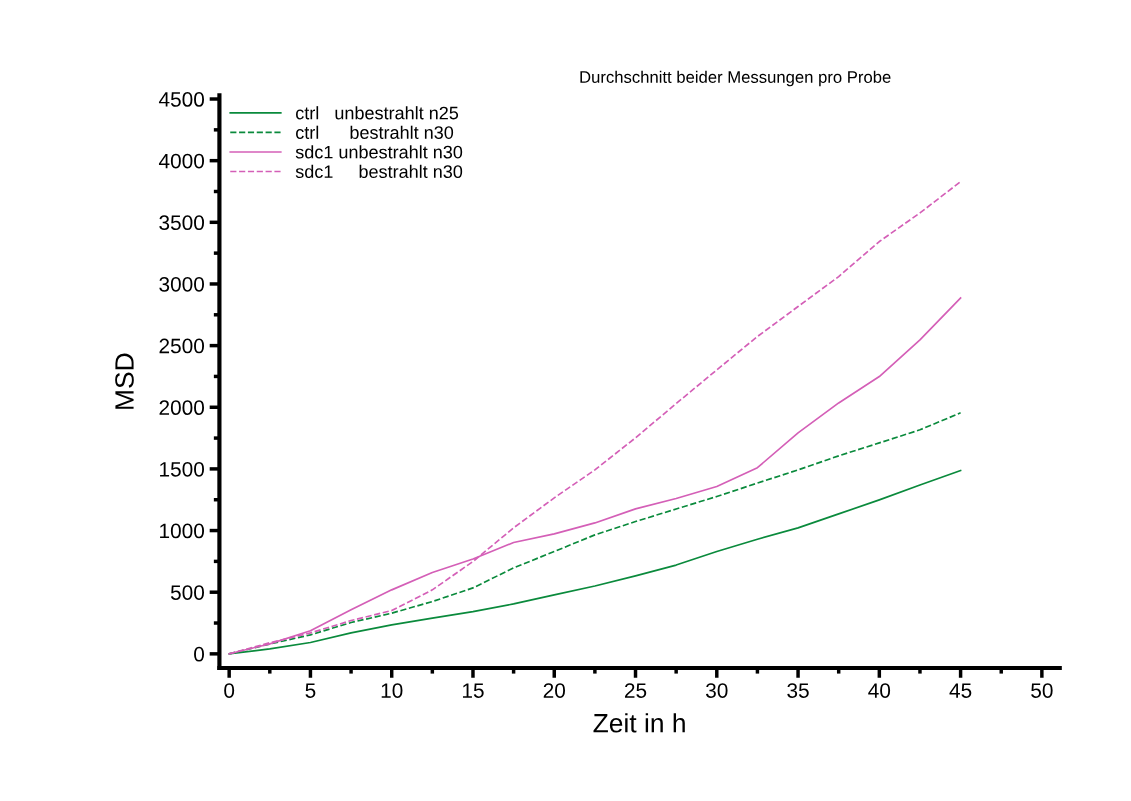  What do you see at coordinates (377, 113) in the screenshot?
I see `legend-label: ctrl unbestrahlt n25` at bounding box center [377, 113].